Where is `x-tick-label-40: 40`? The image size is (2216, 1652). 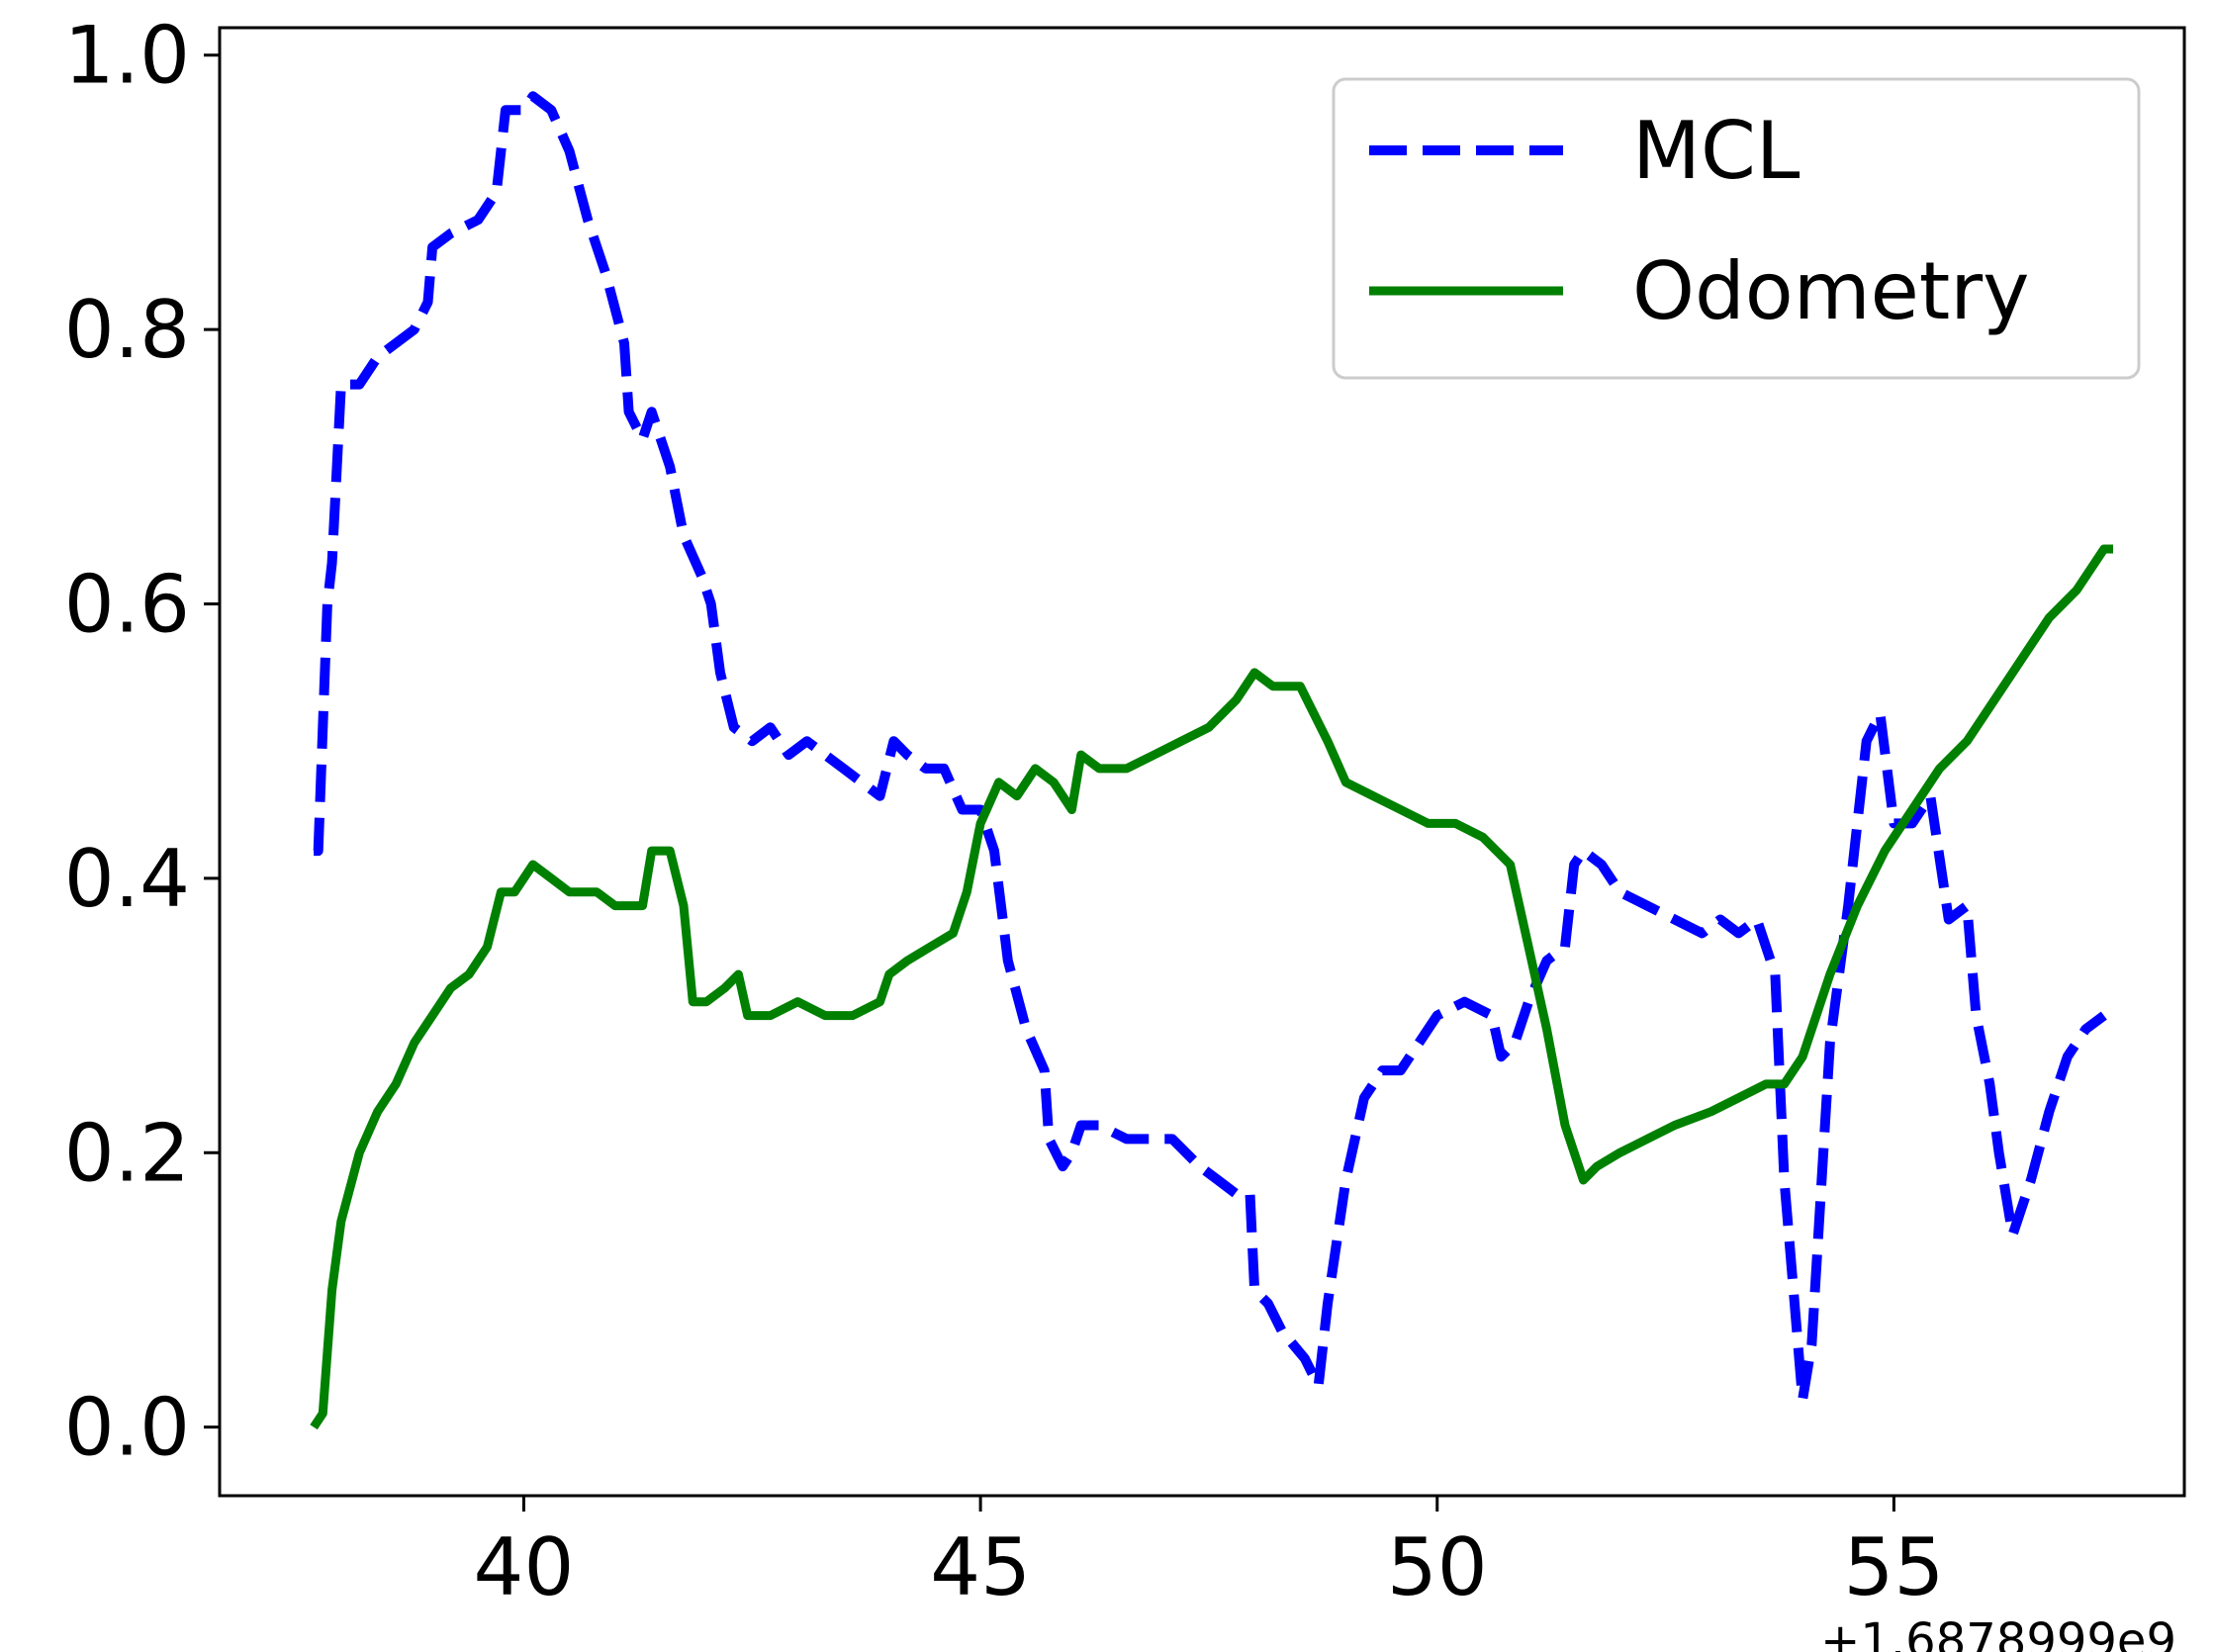 x-tick-label-40: 40 is located at coordinates (524, 1567).